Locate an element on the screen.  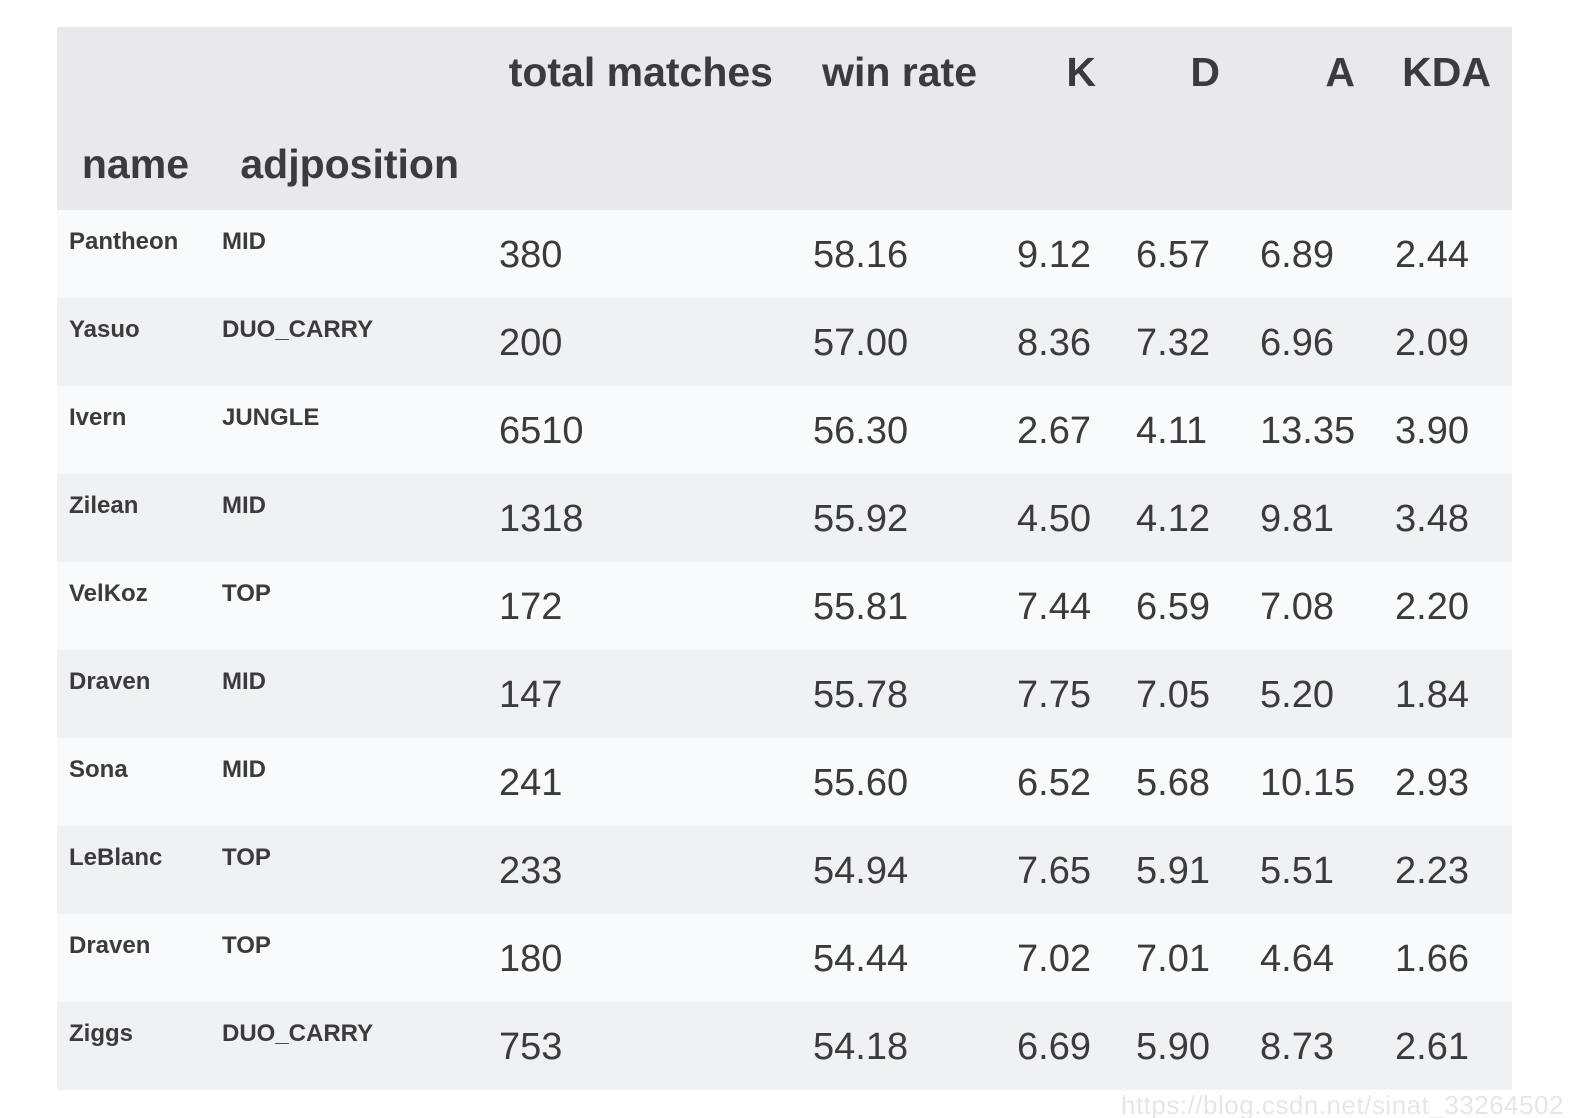
cell-a: 9.81 is located at coordinates (1297, 518).